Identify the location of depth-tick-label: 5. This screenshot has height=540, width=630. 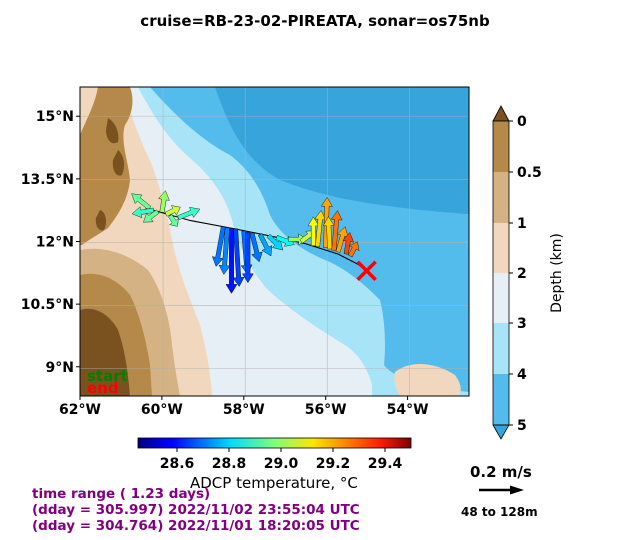
(522, 426).